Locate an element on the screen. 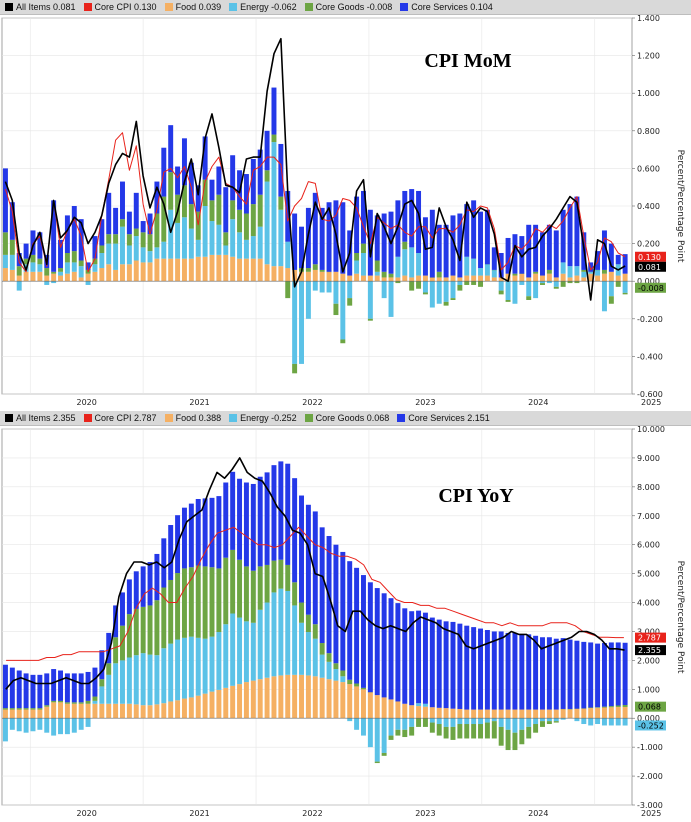 The width and height of the screenshot is (691, 822). yoy-legend-label: Food 0.388 is located at coordinates (198, 418).